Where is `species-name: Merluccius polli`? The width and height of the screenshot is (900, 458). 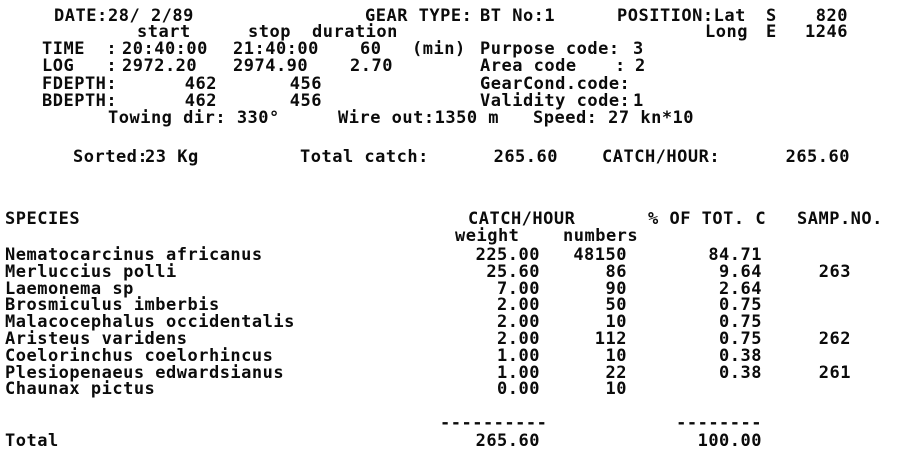 species-name: Merluccius polli is located at coordinates (91, 271).